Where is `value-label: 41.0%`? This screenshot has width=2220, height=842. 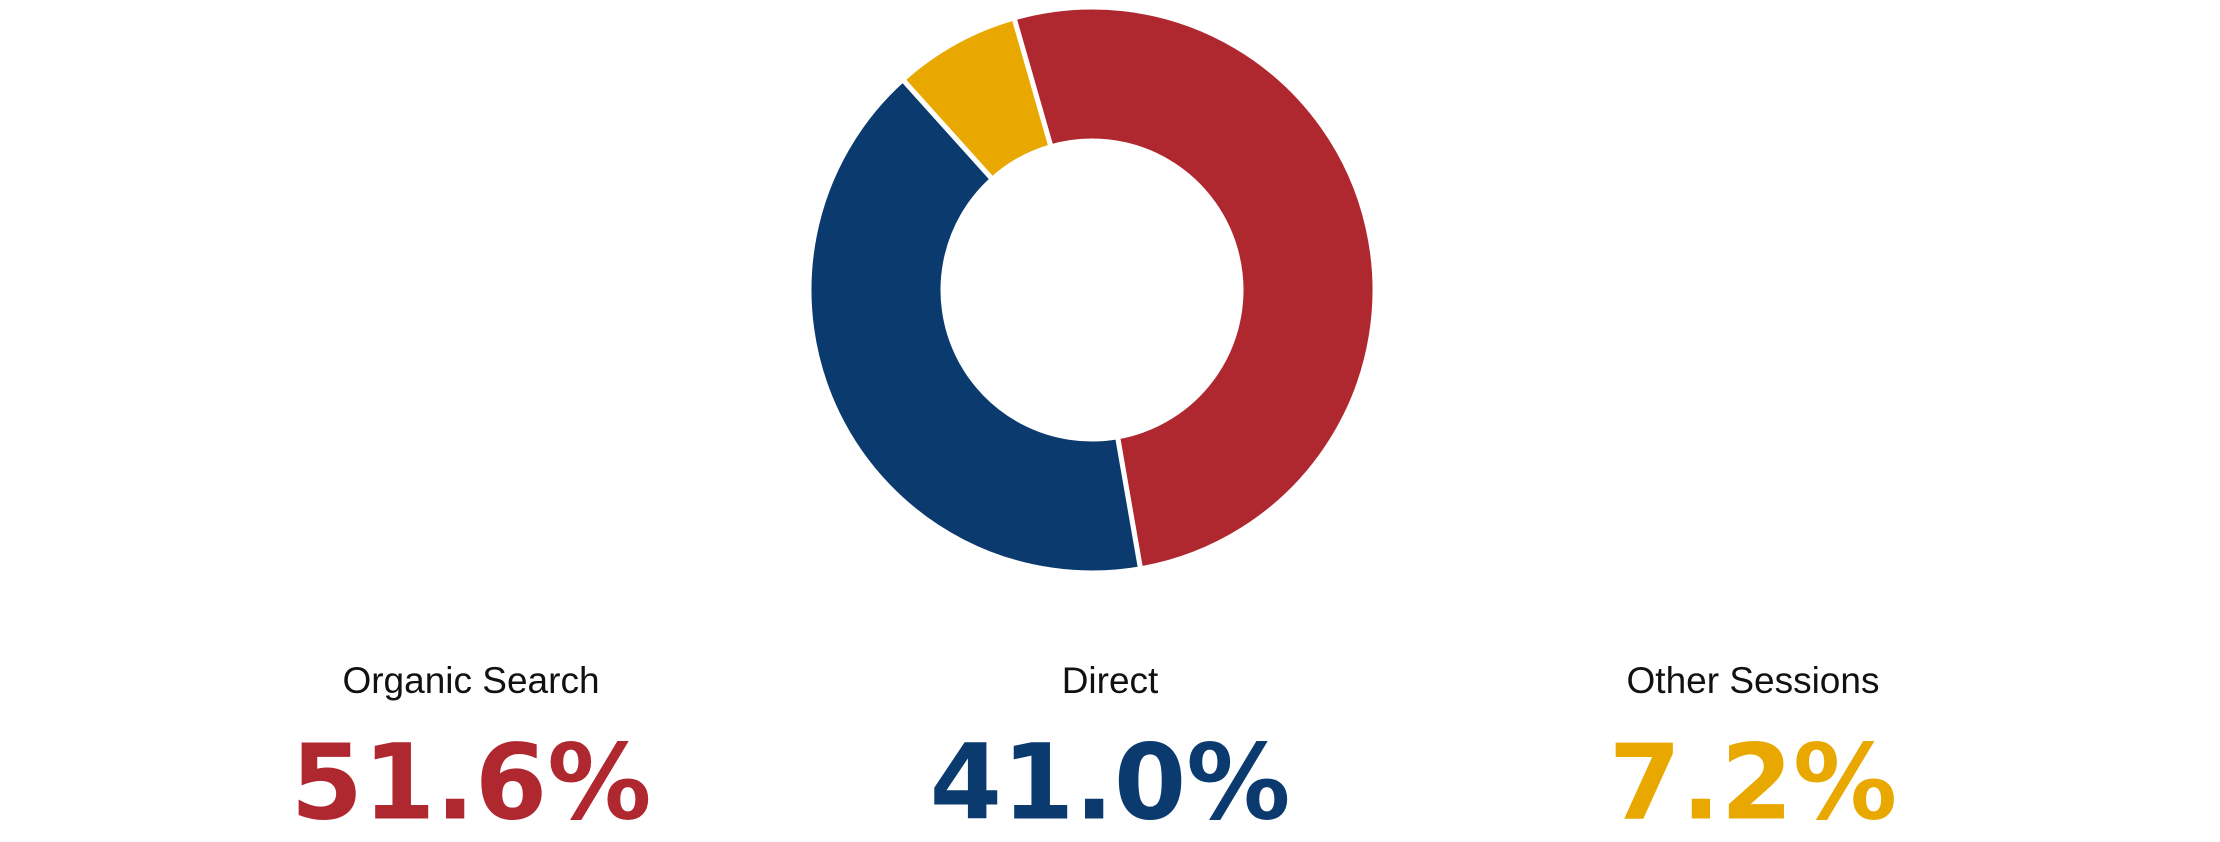 value-label: 41.0% is located at coordinates (1110, 781).